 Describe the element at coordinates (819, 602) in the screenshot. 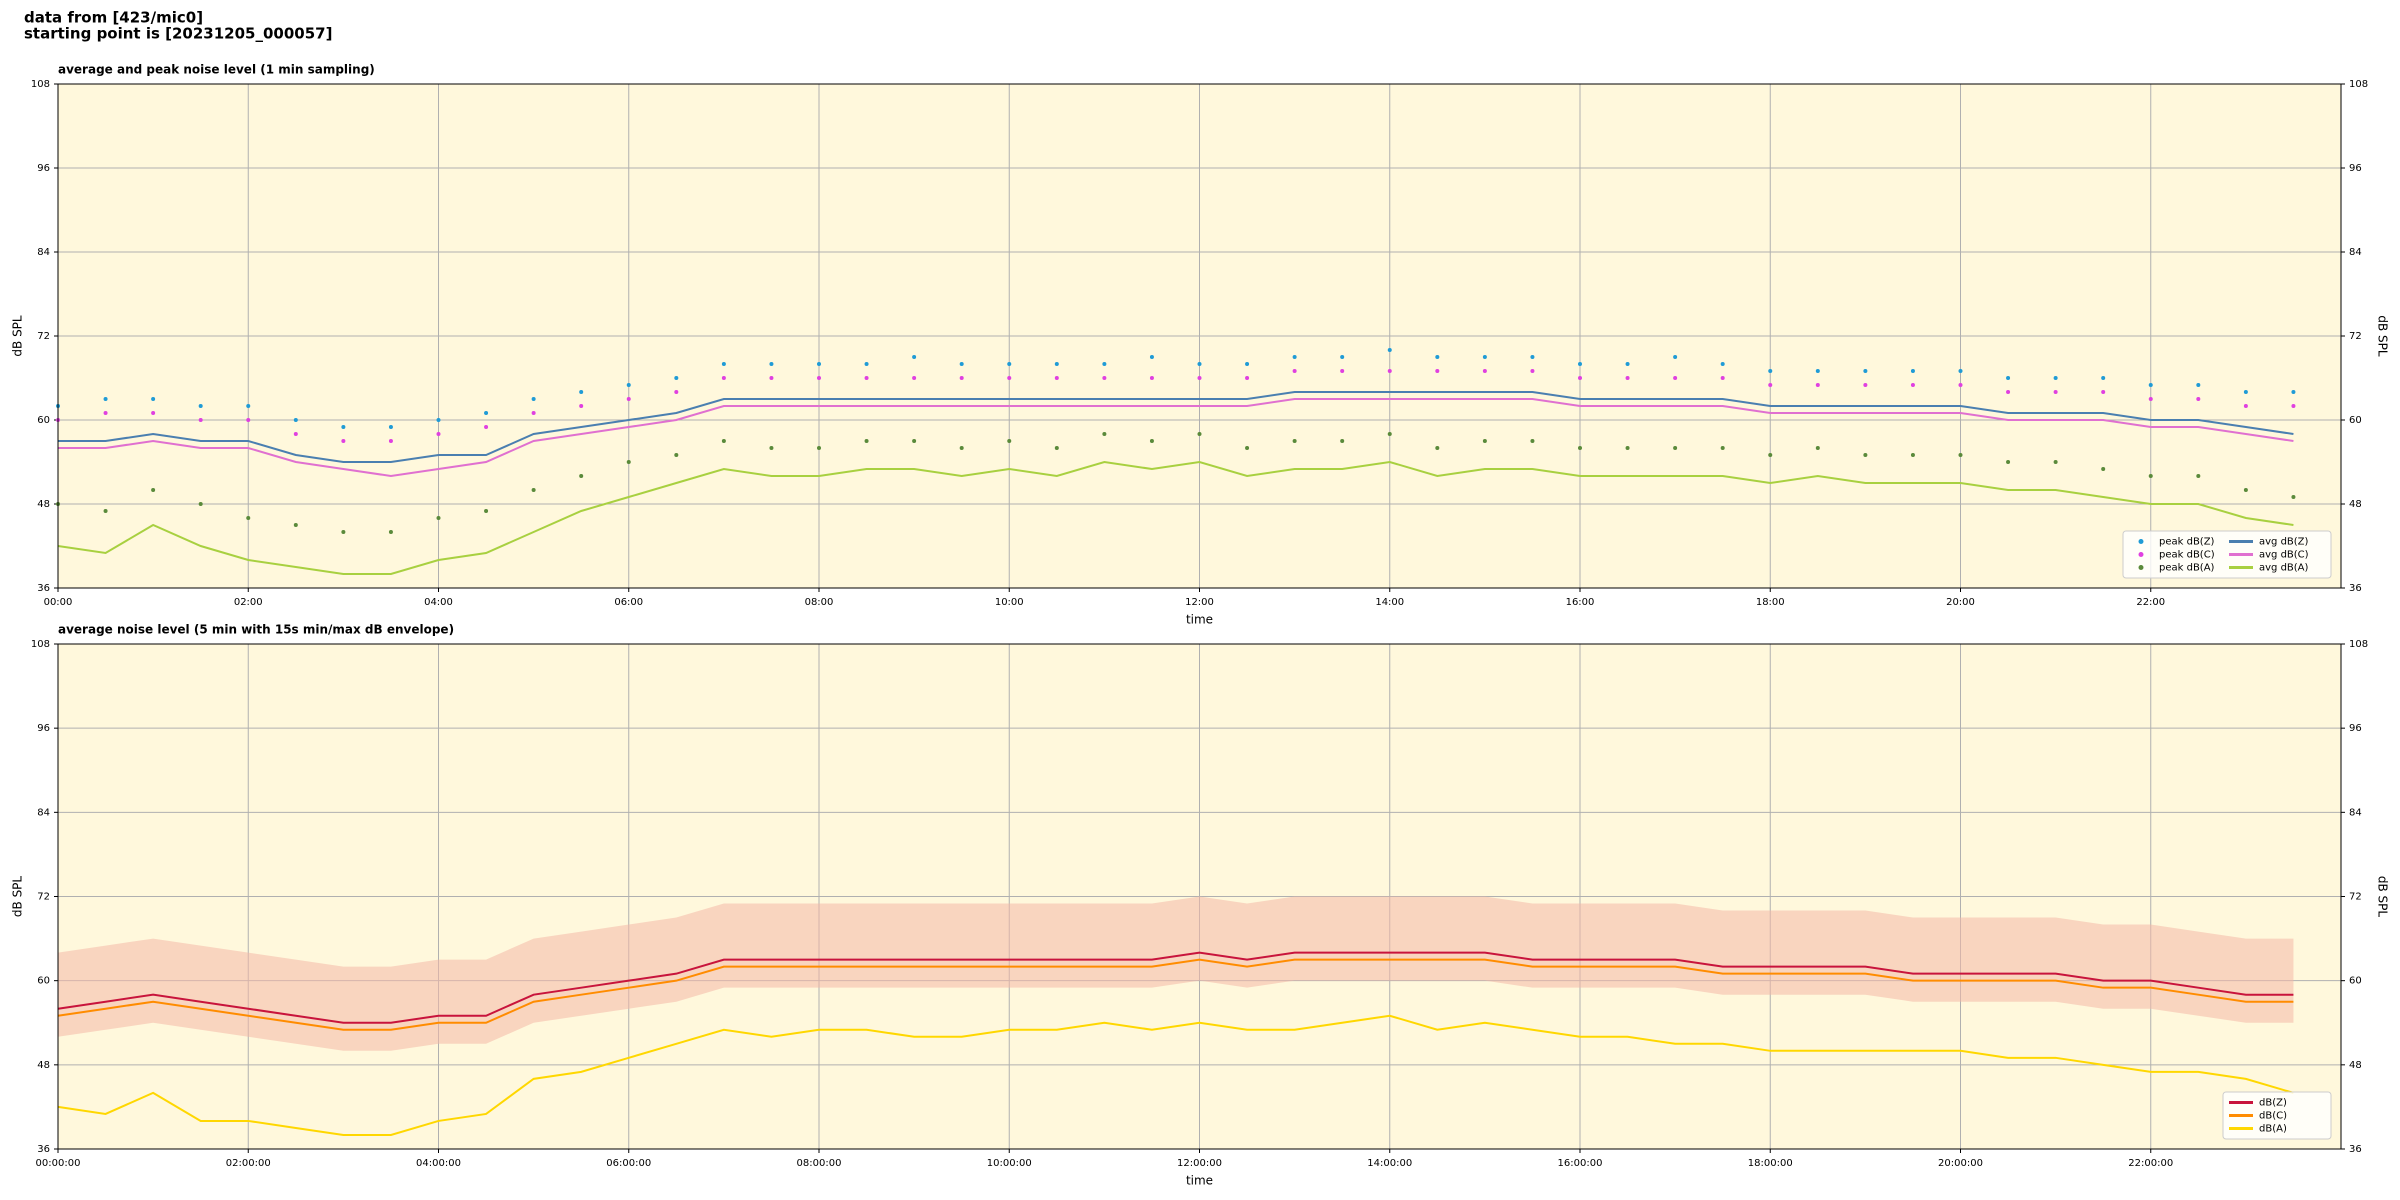

I see `x-tick-label: 08:00` at that location.